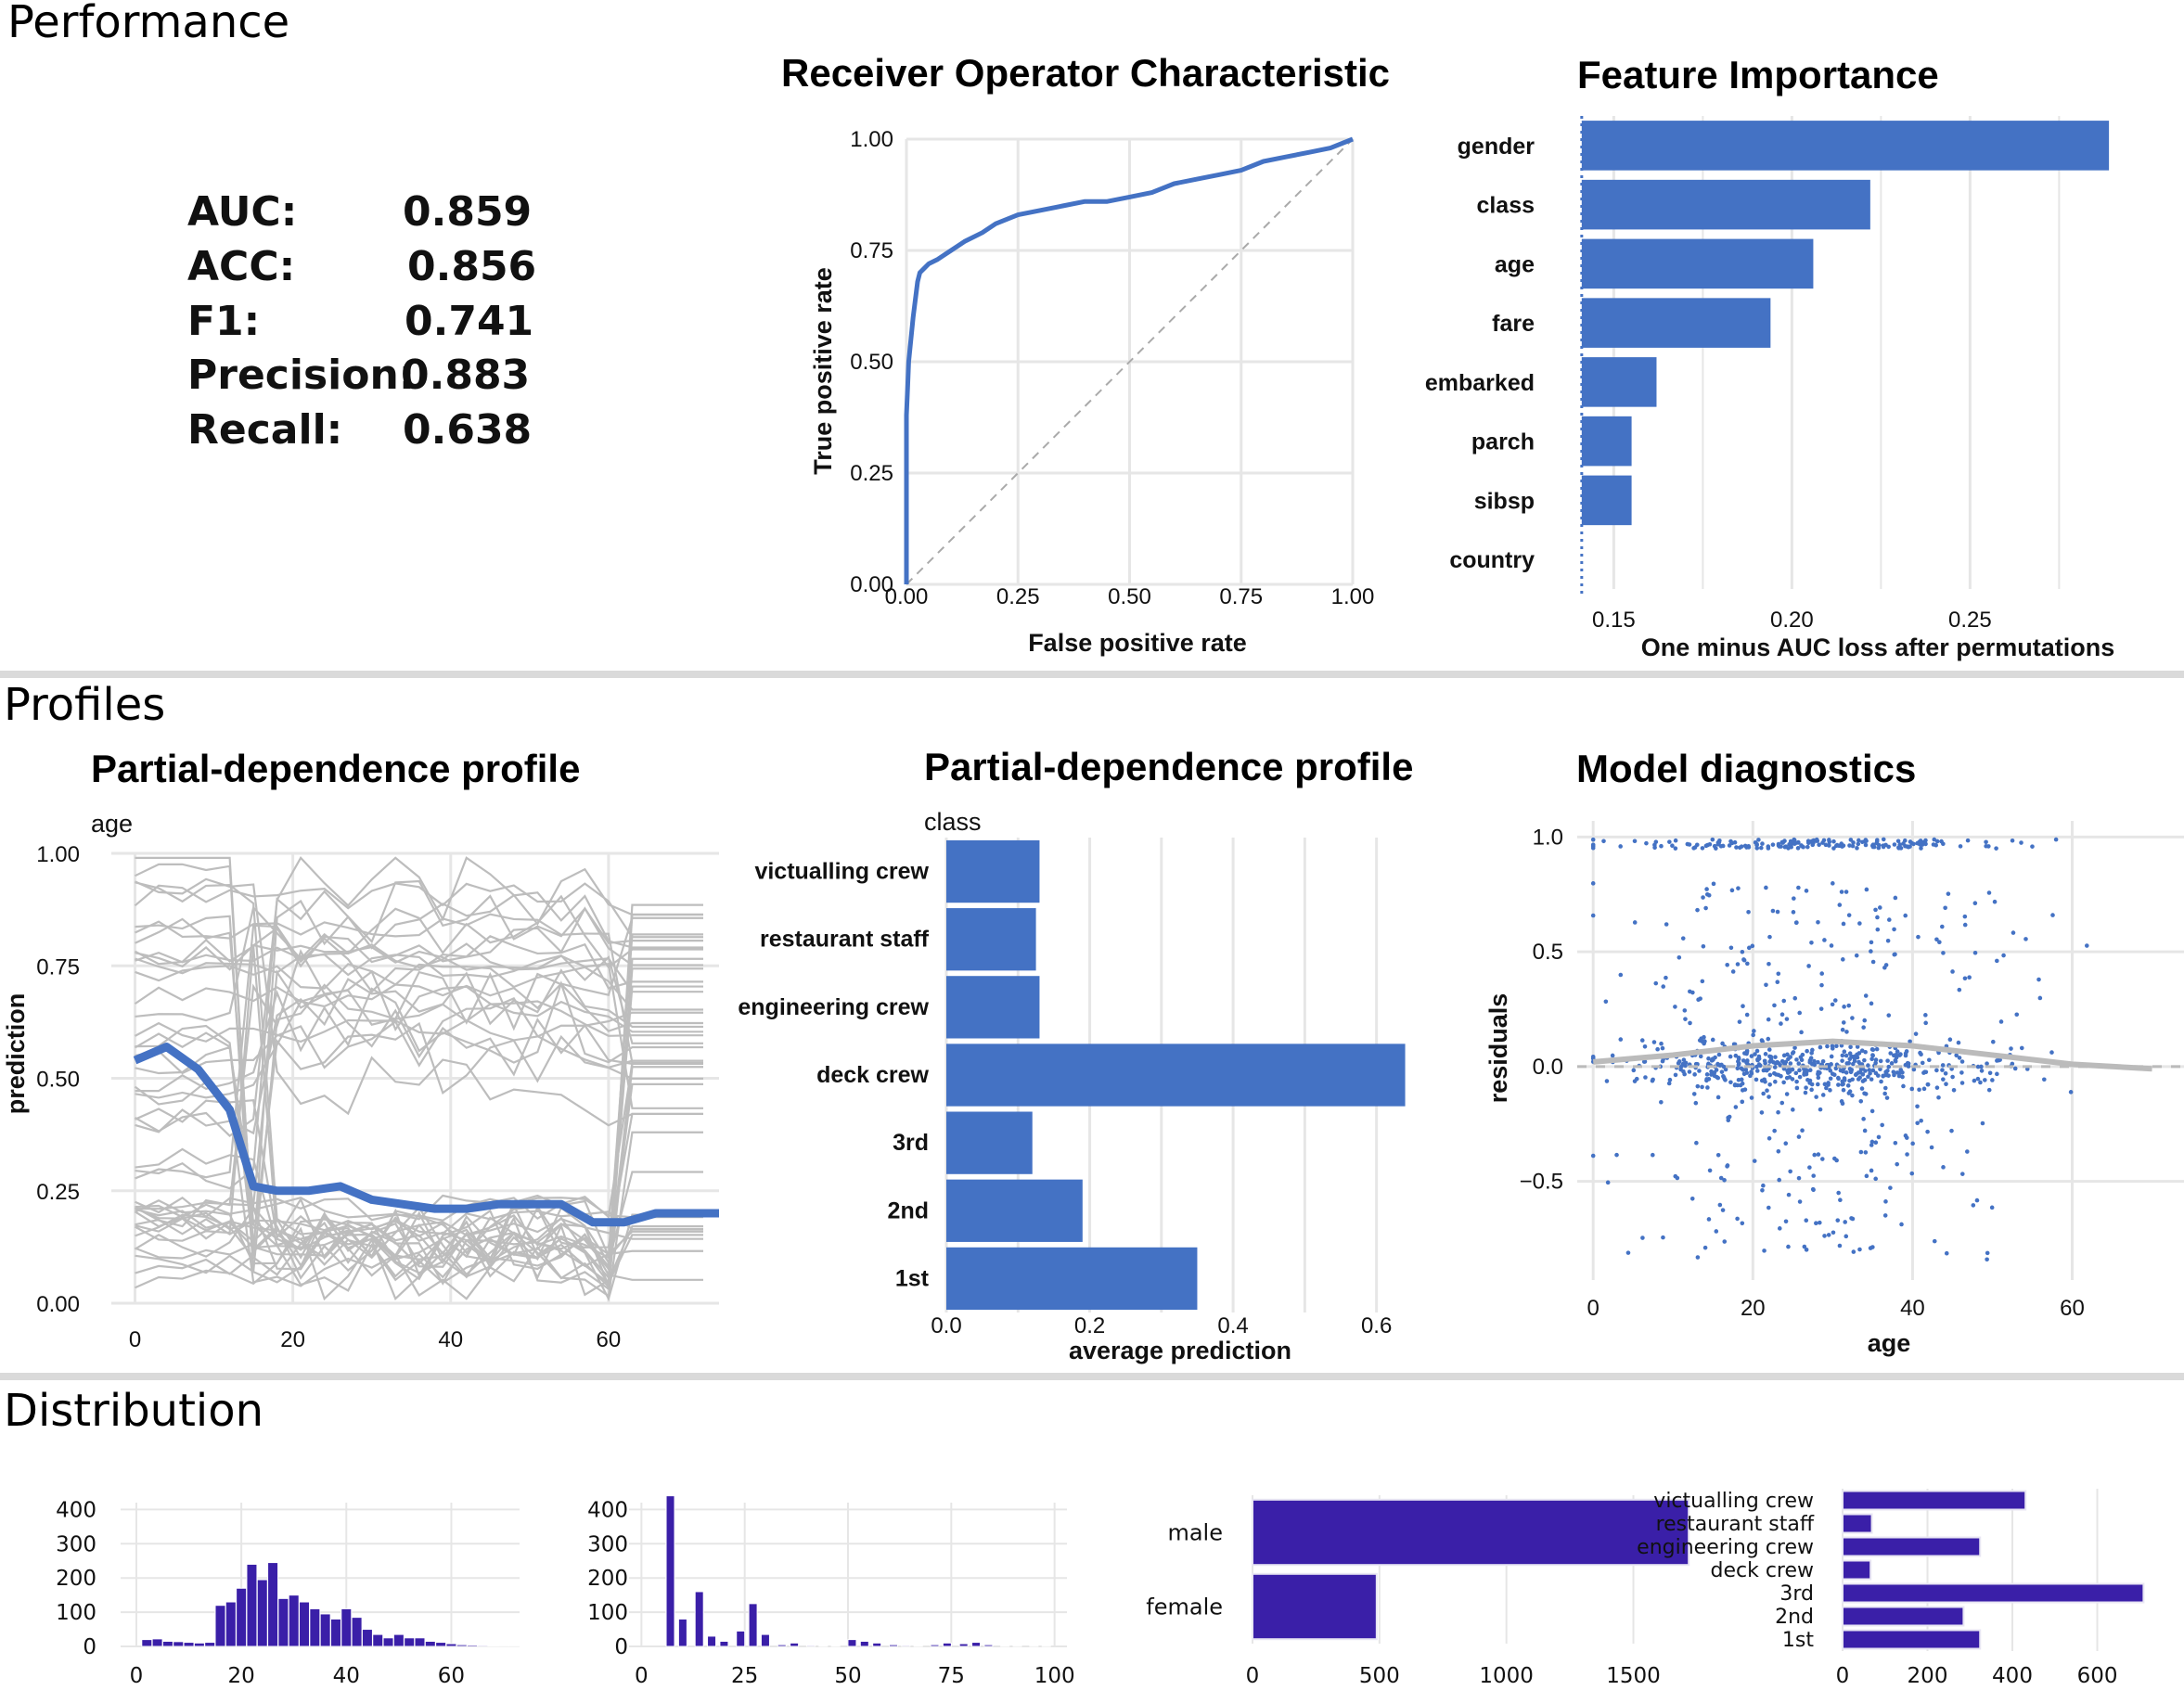 This screenshot has height=1703, width=2184. I want to click on x-tick-label: 0.4, so click(1232, 1325).